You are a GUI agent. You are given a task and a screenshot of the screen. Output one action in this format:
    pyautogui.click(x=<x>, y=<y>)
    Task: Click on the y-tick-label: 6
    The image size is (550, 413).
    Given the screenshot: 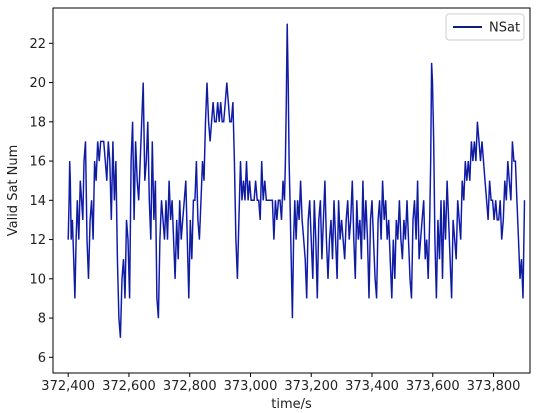 What is the action you would take?
    pyautogui.click(x=42, y=358)
    